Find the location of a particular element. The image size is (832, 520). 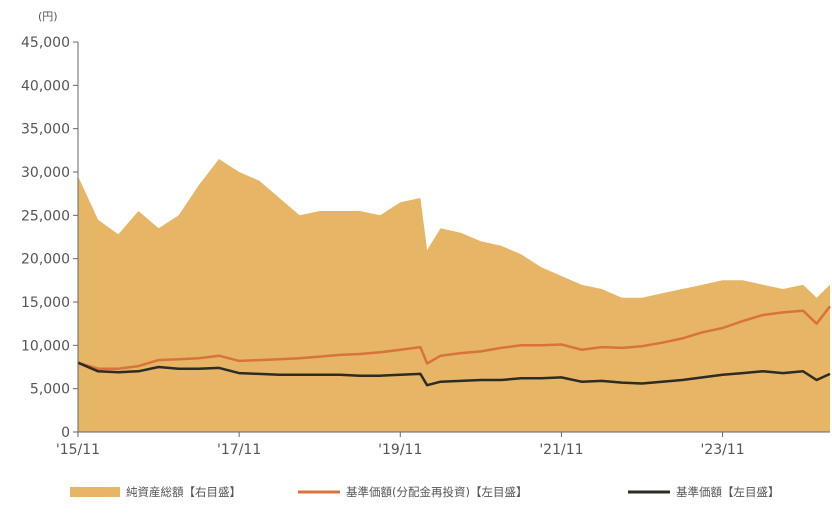

series-line-reinvested-nav is located at coordinates (454, 337).